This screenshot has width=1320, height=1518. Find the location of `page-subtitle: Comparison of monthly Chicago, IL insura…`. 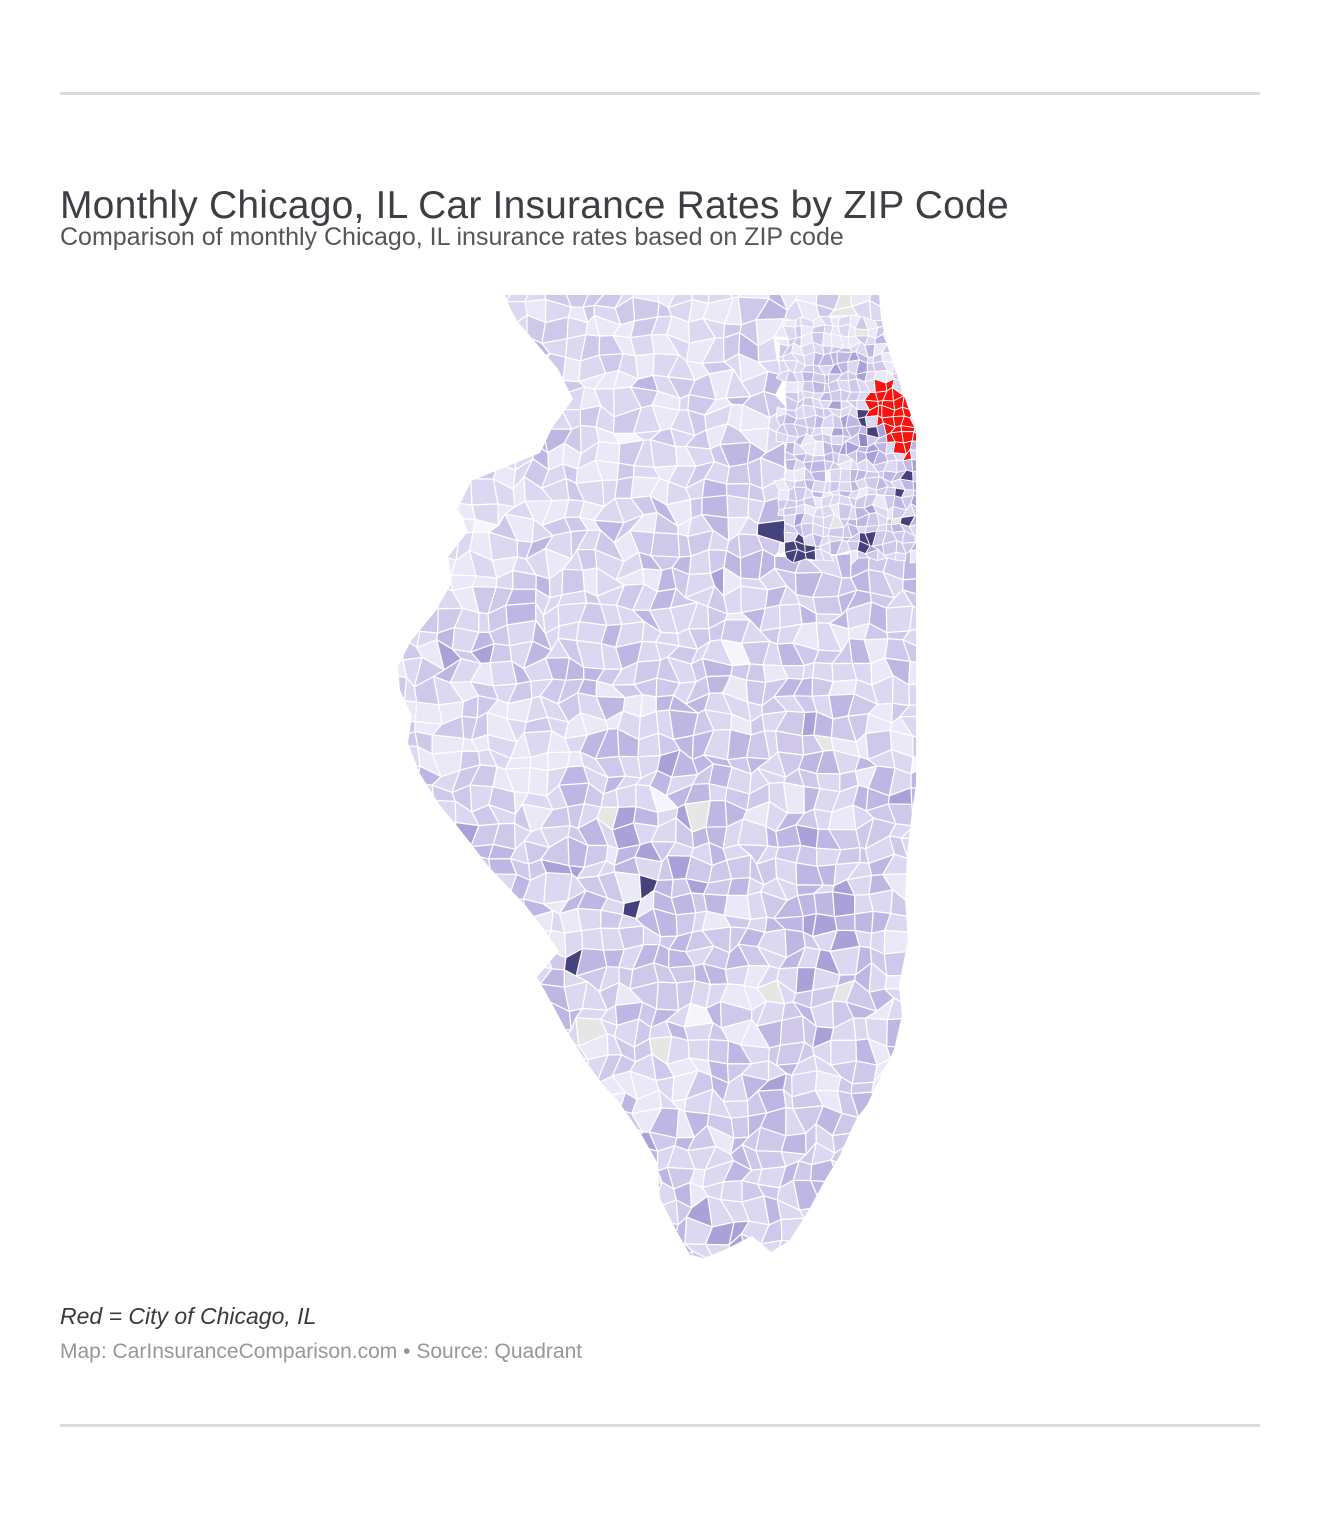

page-subtitle: Comparison of monthly Chicago, IL insura… is located at coordinates (452, 237).